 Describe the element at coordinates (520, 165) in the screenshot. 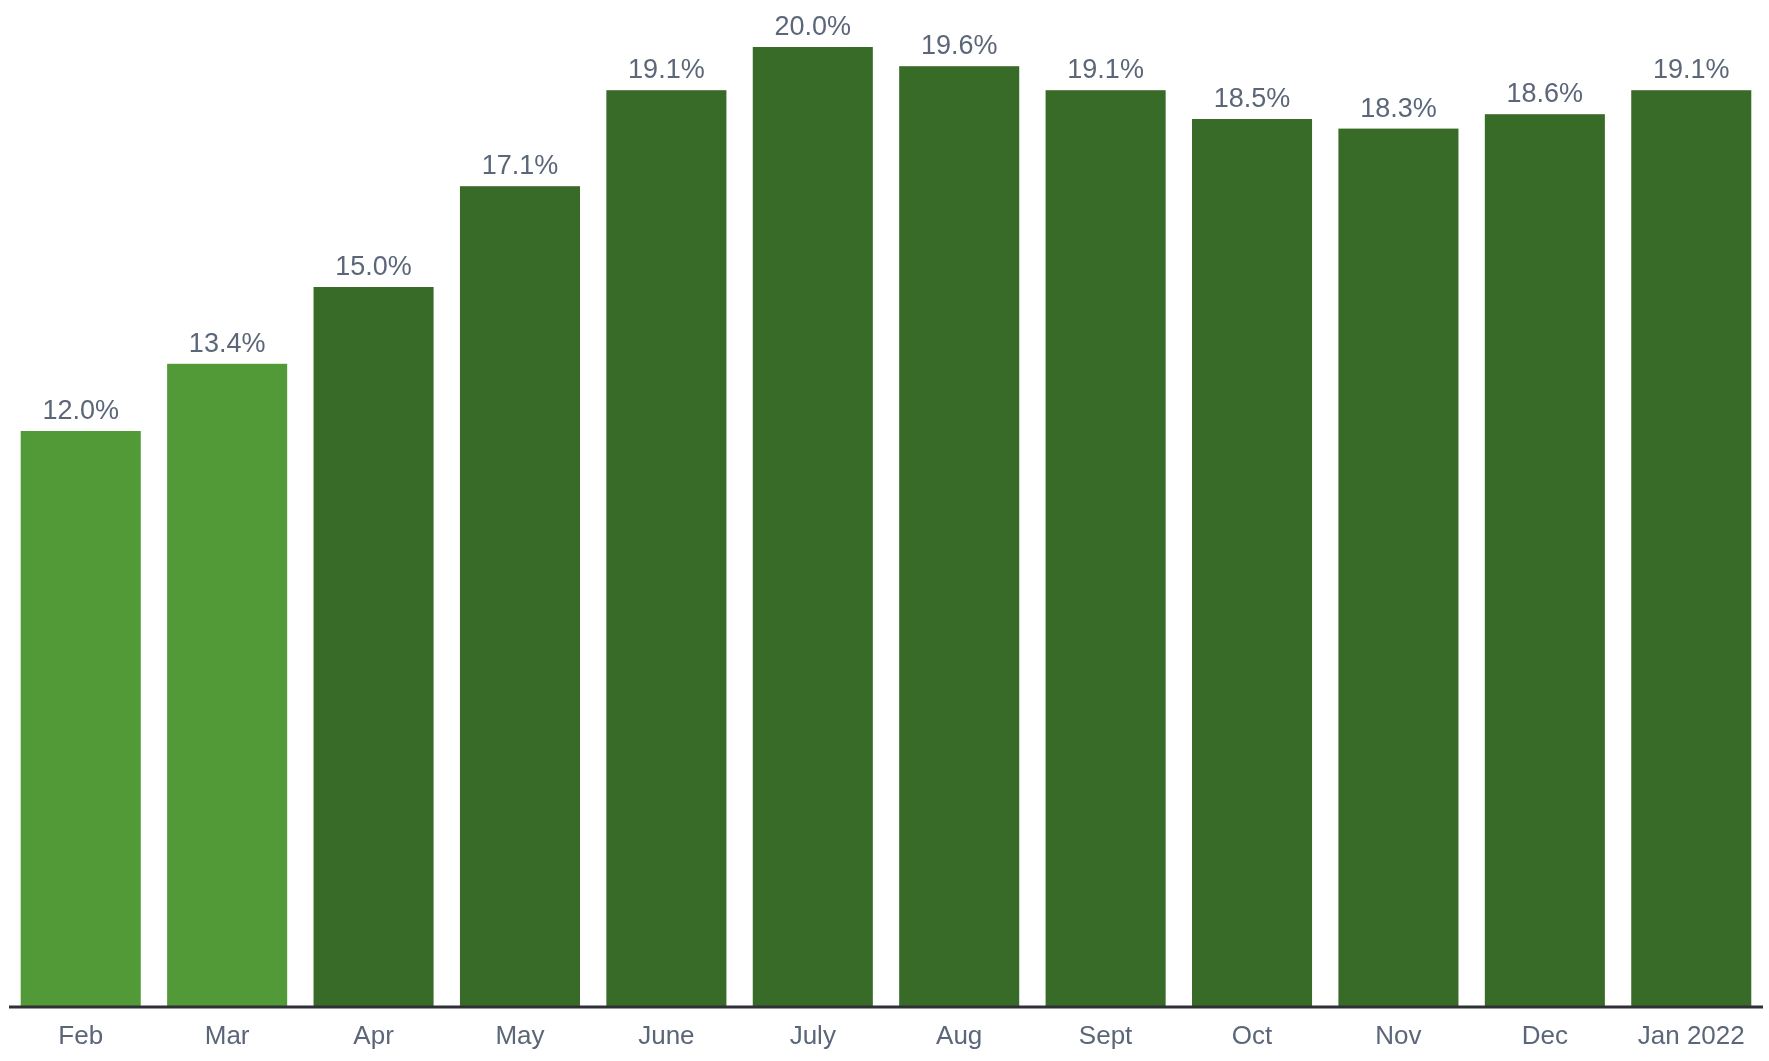

I see `data-label: 17.1%` at that location.